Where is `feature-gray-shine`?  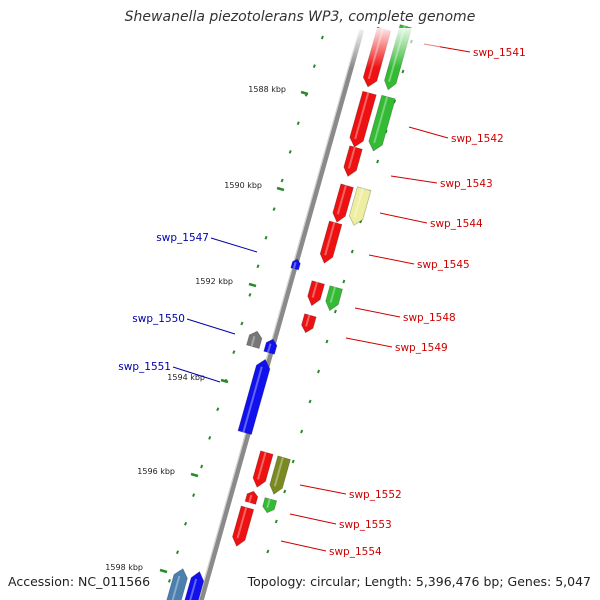
feature-gray-shine is located at coordinates (253, 341).